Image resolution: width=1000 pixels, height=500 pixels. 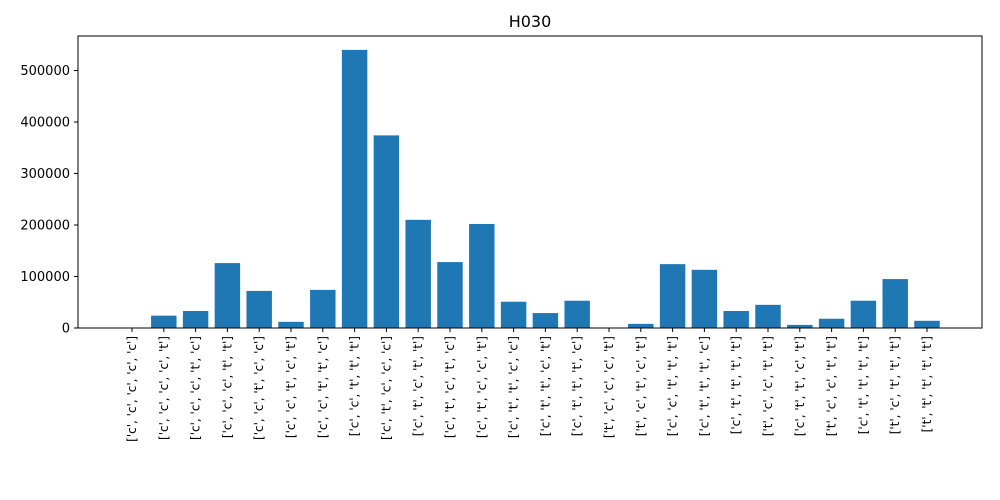 What do you see at coordinates (66, 329) in the screenshot?
I see `y-tick-label-0: 0` at bounding box center [66, 329].